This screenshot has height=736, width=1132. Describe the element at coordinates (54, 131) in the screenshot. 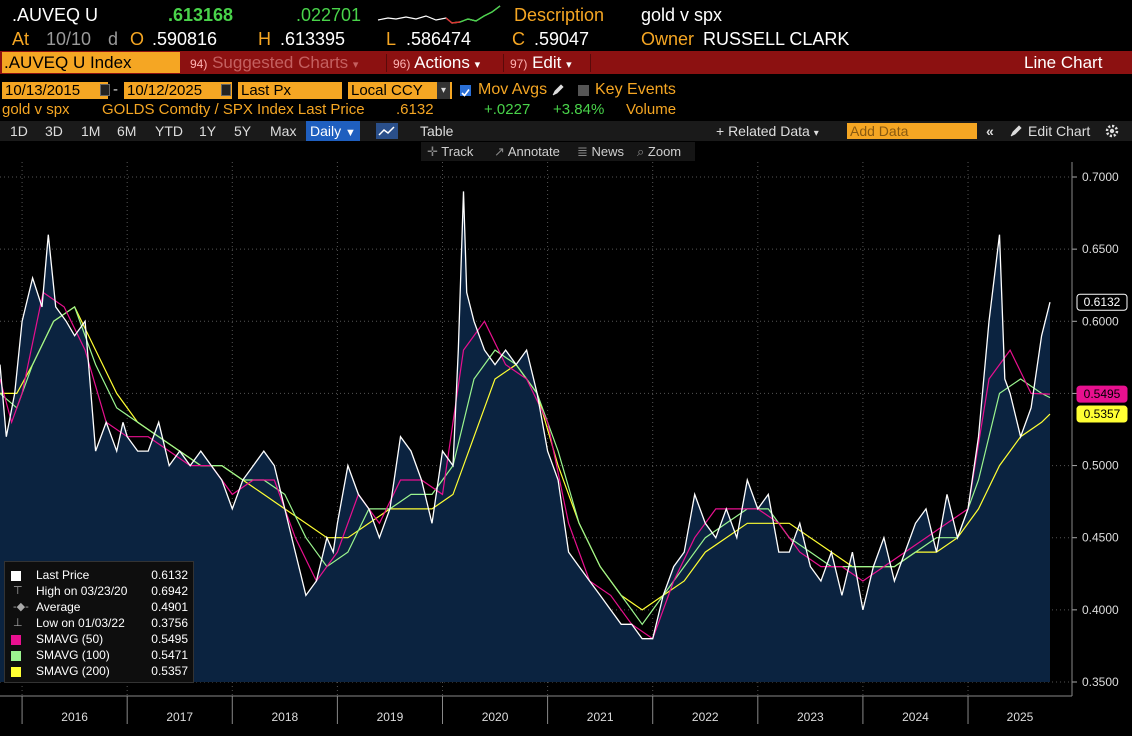

I see `range-3d: 3D` at that location.